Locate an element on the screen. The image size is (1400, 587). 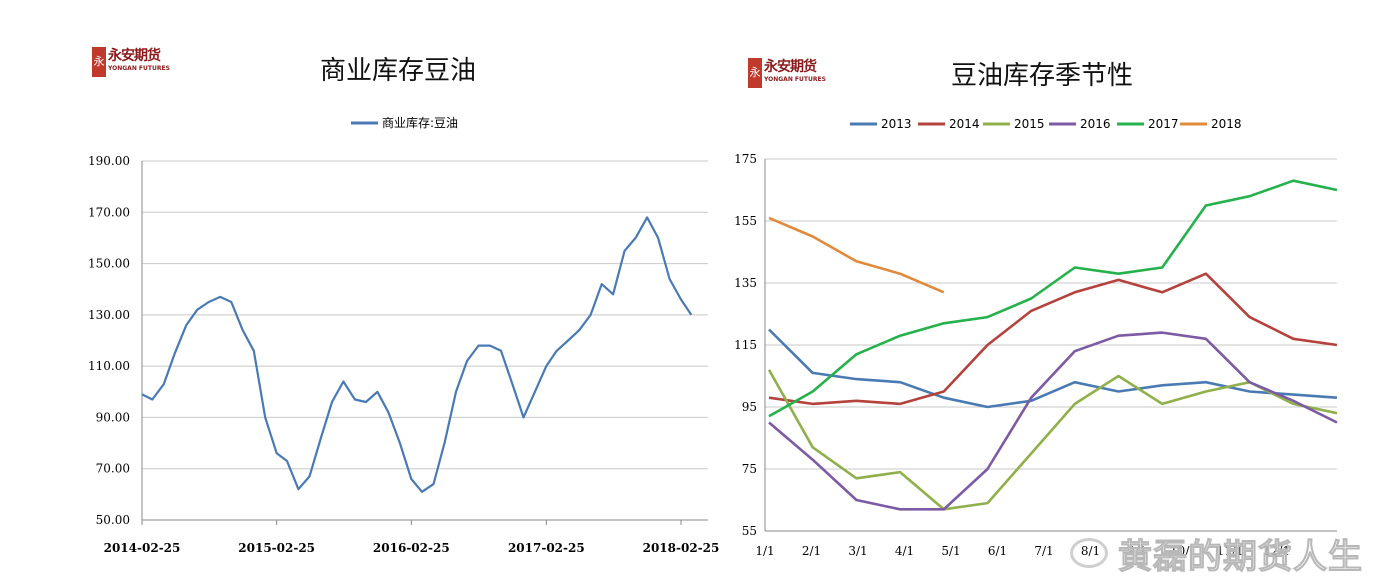
x-tick-label: 9/1 is located at coordinates (1136, 551).